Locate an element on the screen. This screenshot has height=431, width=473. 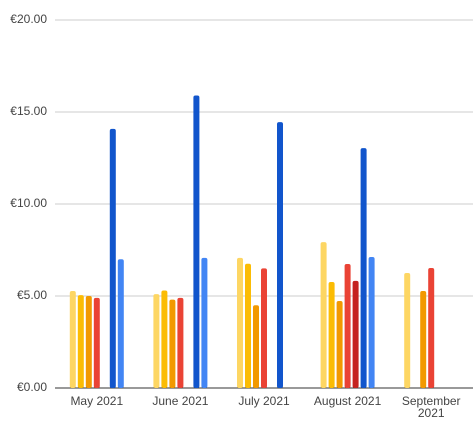
y-tick-label: €0.00 is located at coordinates (32, 387).